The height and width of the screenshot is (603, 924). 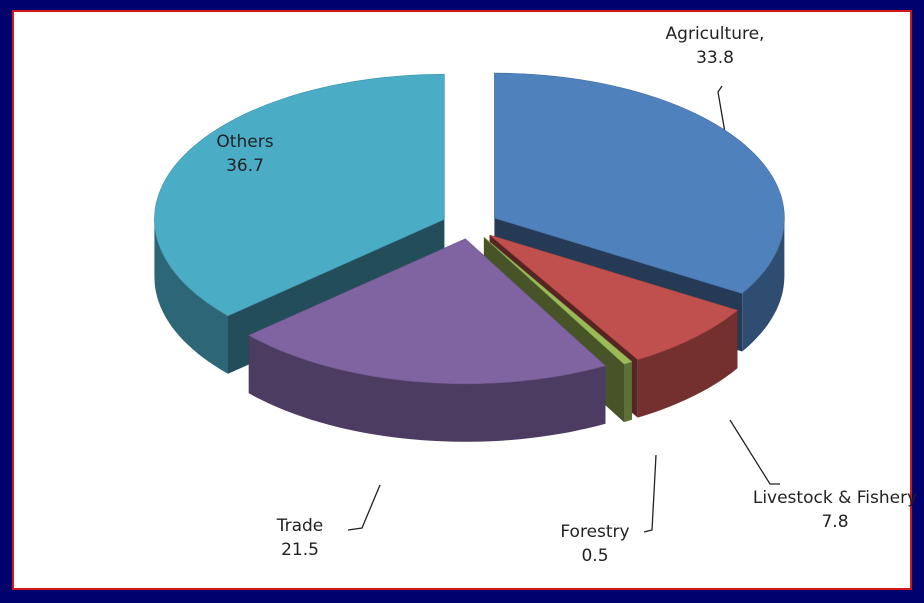 I want to click on data-label: Forestry 0.5, so click(x=595, y=544).